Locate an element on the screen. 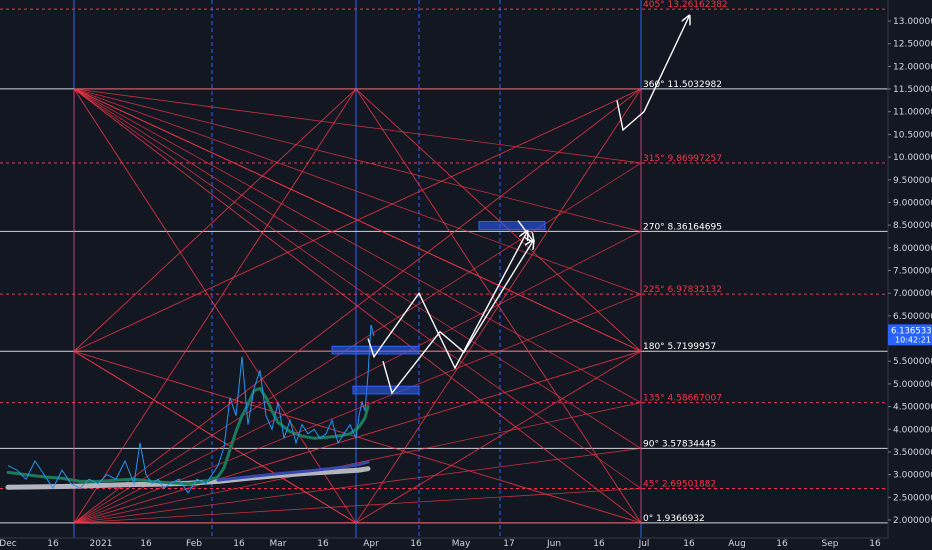 This screenshot has width=932, height=550. price-series-line is located at coordinates (191, 409).